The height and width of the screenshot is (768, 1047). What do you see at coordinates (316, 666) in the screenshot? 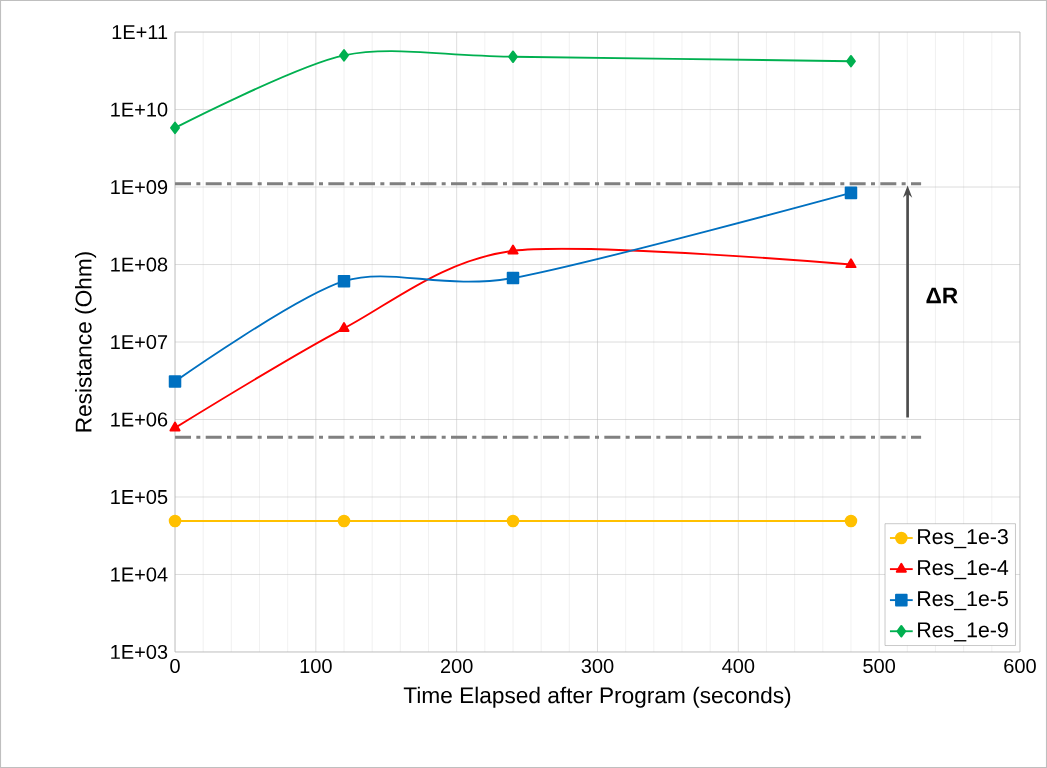
I see `x-tick-label: 100` at bounding box center [316, 666].